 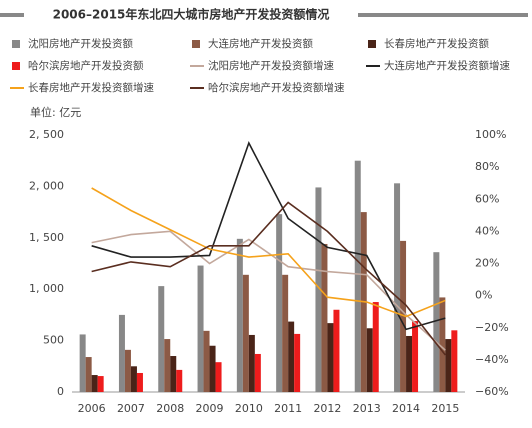 What do you see at coordinates (483, 295) in the screenshot?
I see `y2-tick-label: 0%` at bounding box center [483, 295].